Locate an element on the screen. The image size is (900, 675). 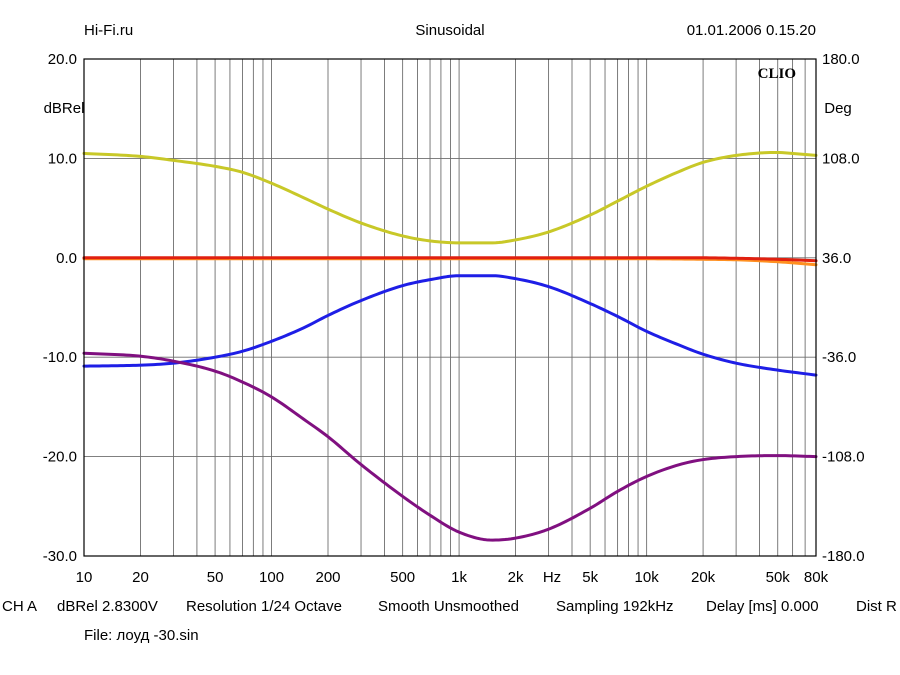
x-tick-label: 1k is located at coordinates (459, 577).